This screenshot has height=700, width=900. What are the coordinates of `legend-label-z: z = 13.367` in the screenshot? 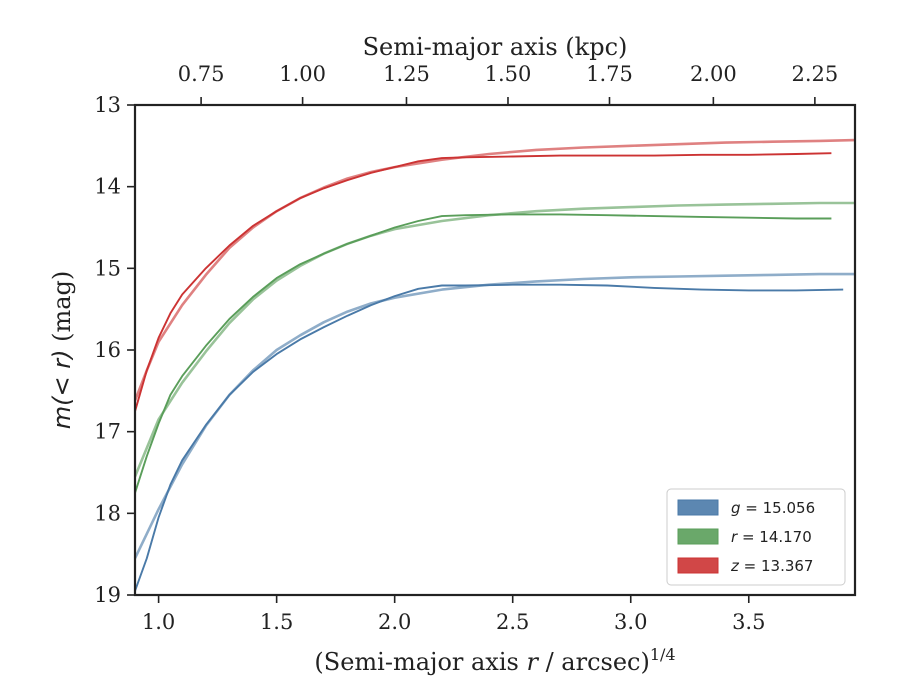 It's located at (771, 566).